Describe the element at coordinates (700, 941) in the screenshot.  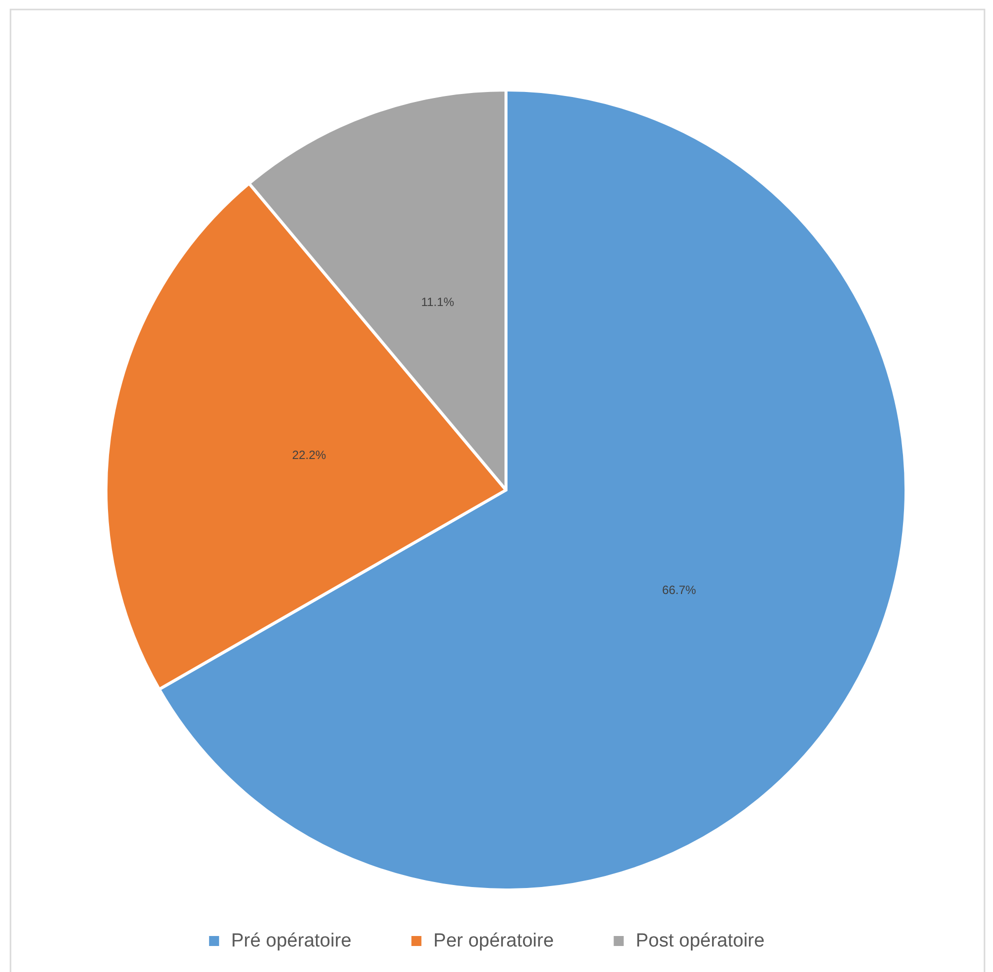
I see `legend-label: Post opératoire` at that location.